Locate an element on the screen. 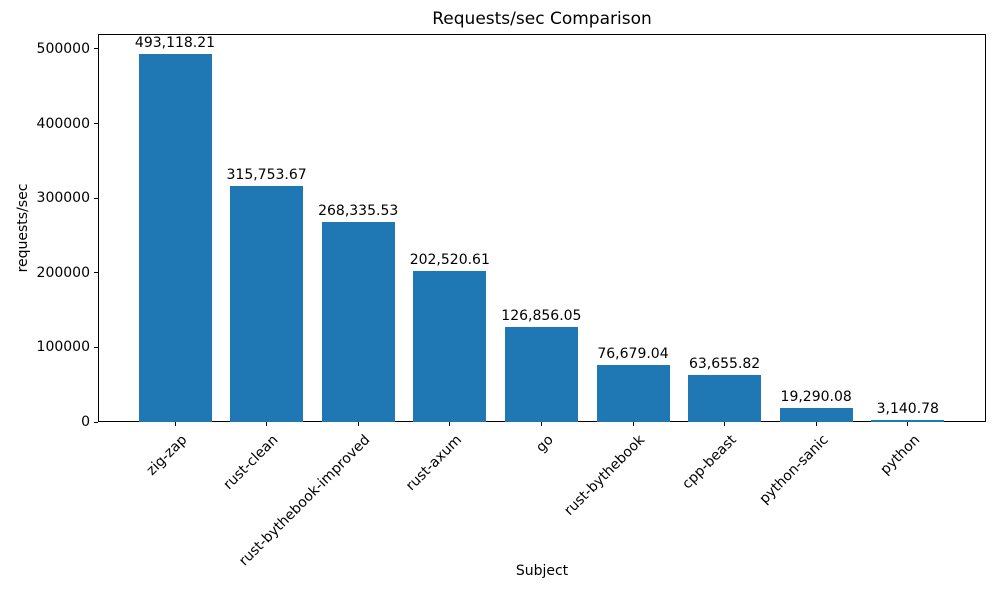  bar-cpp-beast is located at coordinates (725, 398).